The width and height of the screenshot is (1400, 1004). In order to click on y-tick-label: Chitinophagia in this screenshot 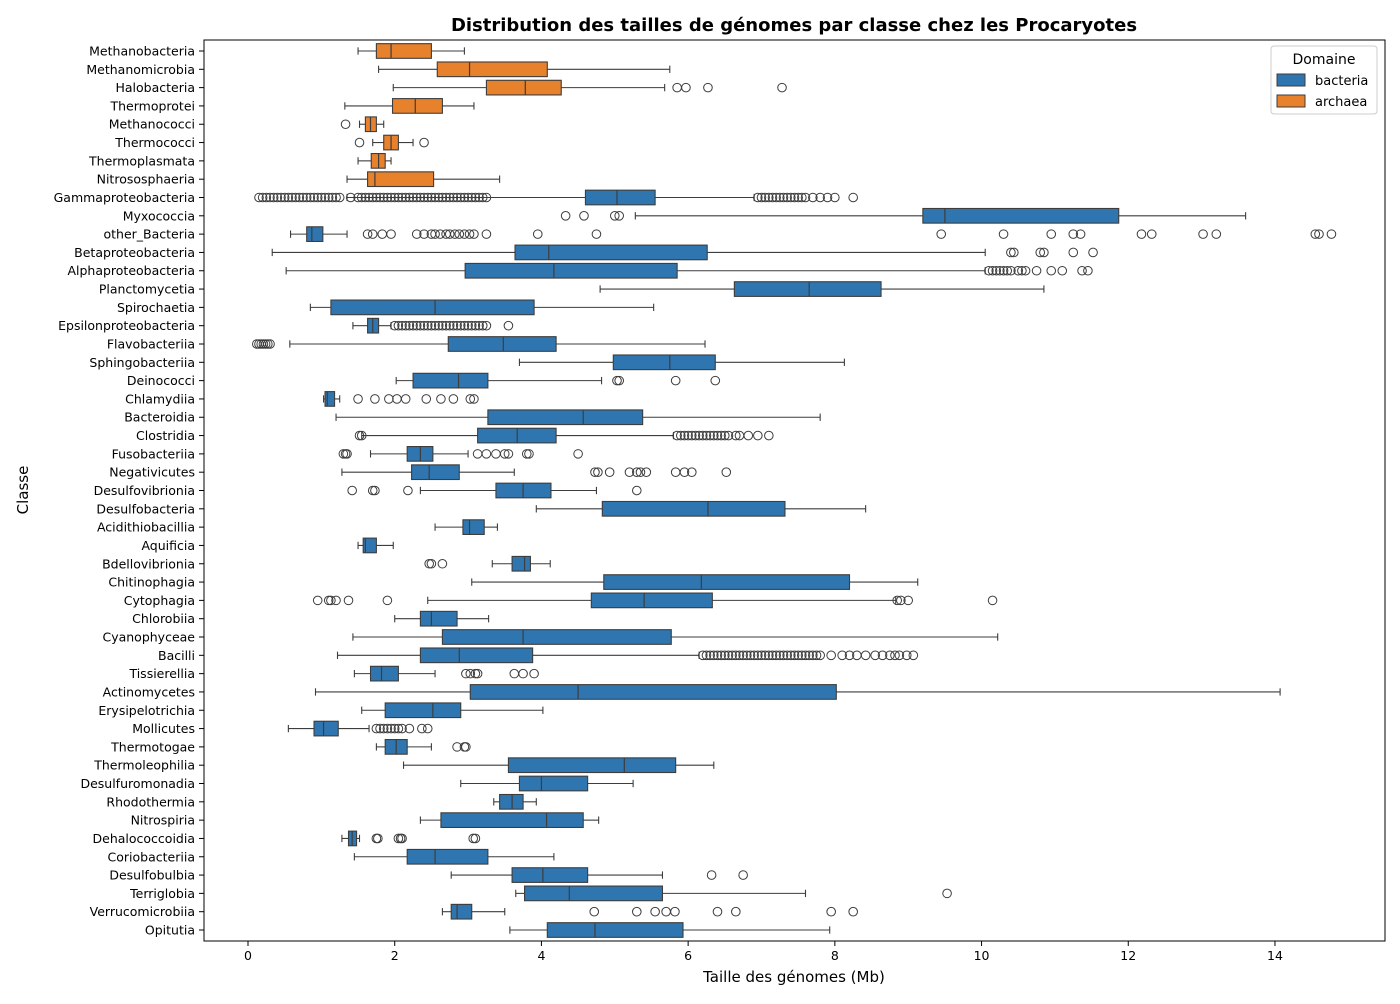, I will do `click(151, 582)`.